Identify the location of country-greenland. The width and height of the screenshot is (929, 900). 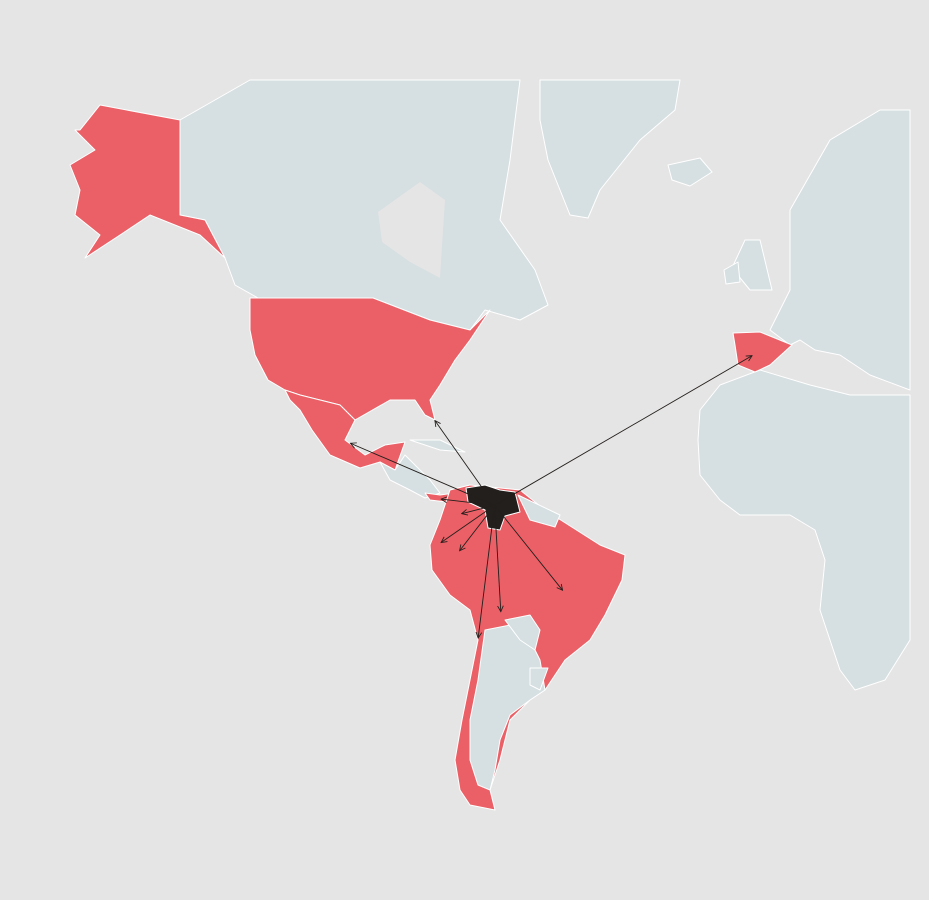
(610, 149).